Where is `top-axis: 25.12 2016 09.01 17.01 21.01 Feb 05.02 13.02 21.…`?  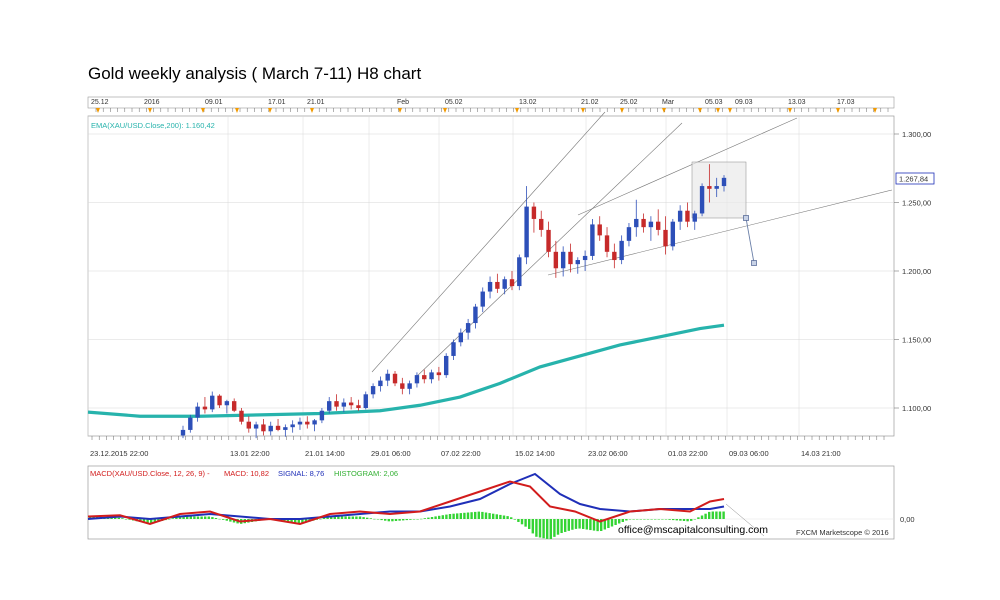 top-axis: 25.12 2016 09.01 17.01 21.01 Feb 05.02 13.02 21.… is located at coordinates (491, 104).